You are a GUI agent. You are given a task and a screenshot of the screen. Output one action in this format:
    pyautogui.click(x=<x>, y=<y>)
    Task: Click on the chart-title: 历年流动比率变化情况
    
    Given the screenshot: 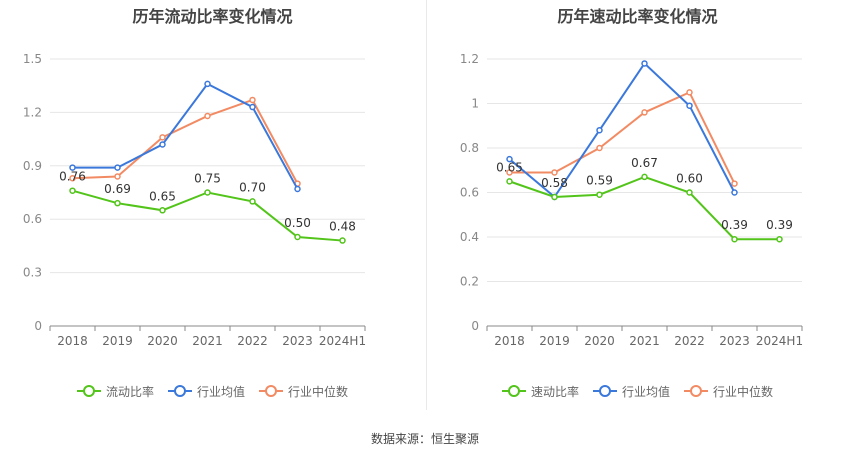 What is the action you would take?
    pyautogui.click(x=212, y=16)
    